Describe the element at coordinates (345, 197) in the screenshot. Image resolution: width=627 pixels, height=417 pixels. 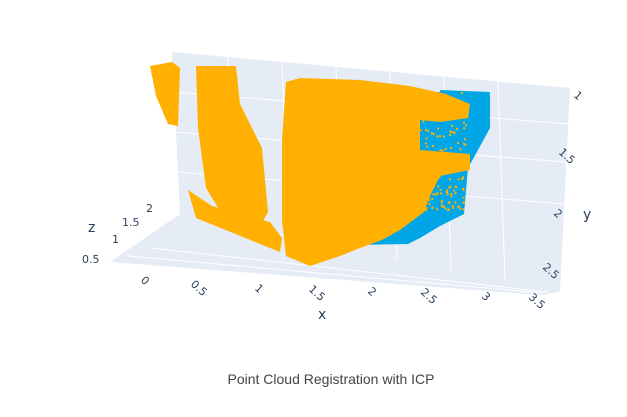
I see `target-cloud-arc` at that location.